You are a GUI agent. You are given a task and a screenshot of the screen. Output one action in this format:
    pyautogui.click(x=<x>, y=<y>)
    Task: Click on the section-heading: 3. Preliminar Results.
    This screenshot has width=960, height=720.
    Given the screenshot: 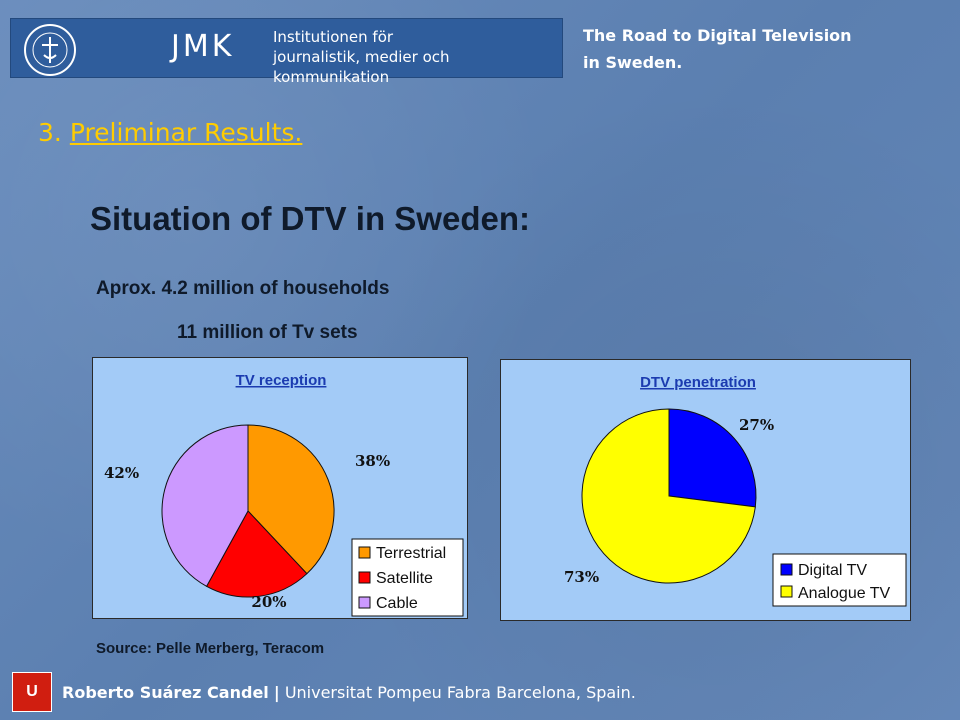 What is the action you would take?
    pyautogui.click(x=170, y=132)
    